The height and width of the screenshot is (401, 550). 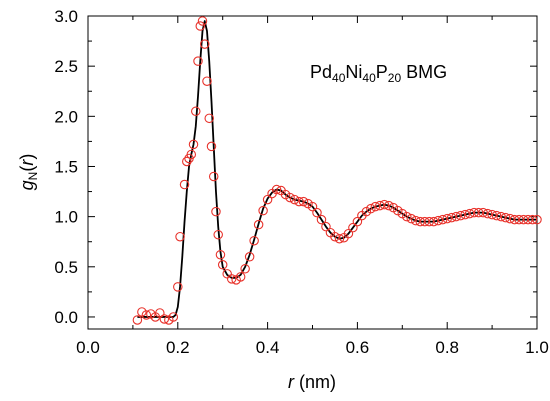 What do you see at coordinates (88, 347) in the screenshot?
I see `x-tick-label: 0.0` at bounding box center [88, 347].